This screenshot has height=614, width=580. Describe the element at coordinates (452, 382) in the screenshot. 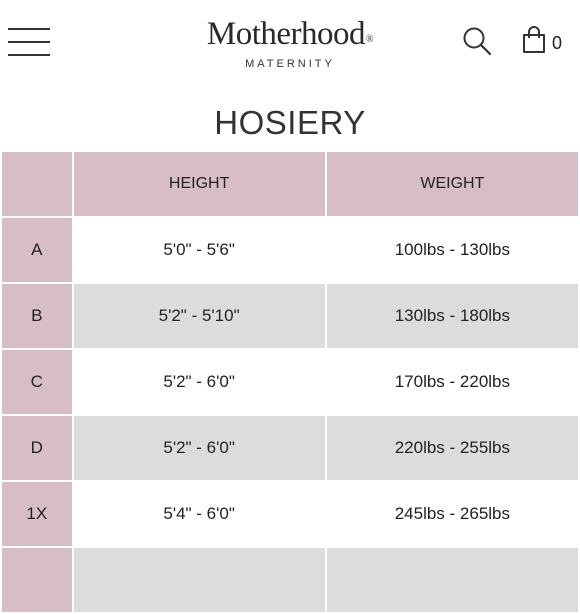

I see `weight-cell: 170lbs - 220lbs` at that location.